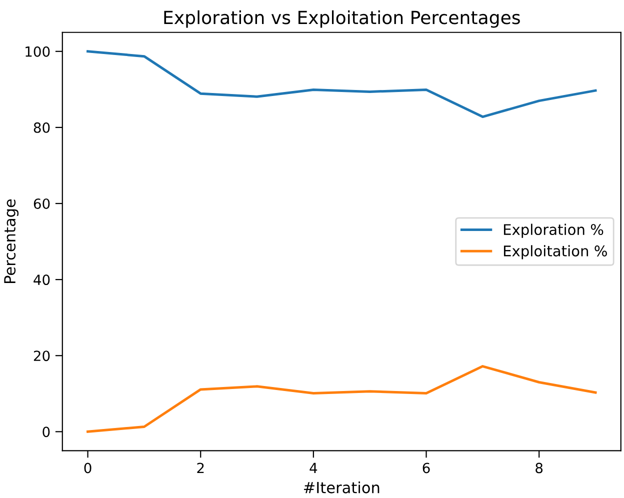 The image size is (624, 498). What do you see at coordinates (342, 19) in the screenshot?
I see `chart-title: Exploration vs Exploitation Percentages` at bounding box center [342, 19].